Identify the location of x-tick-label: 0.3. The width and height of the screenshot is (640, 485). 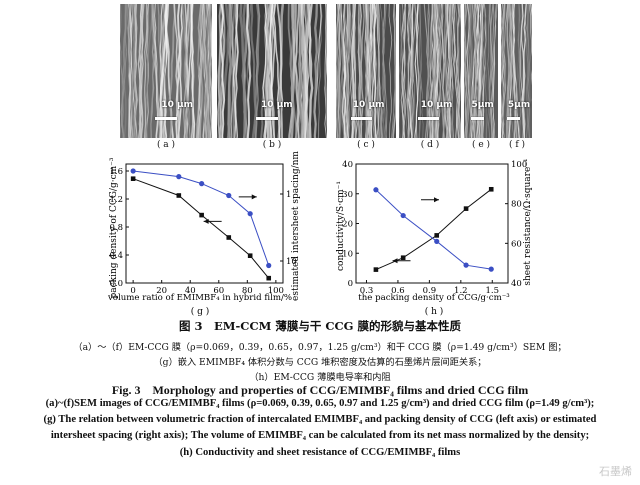
(367, 291).